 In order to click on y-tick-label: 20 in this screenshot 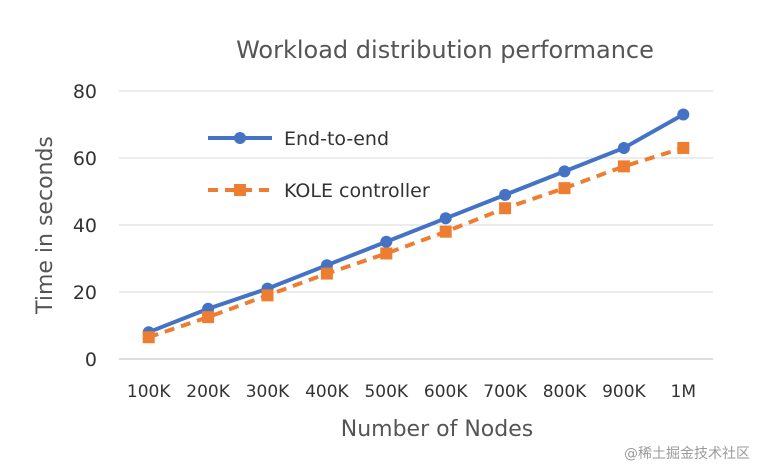, I will do `click(85, 293)`.